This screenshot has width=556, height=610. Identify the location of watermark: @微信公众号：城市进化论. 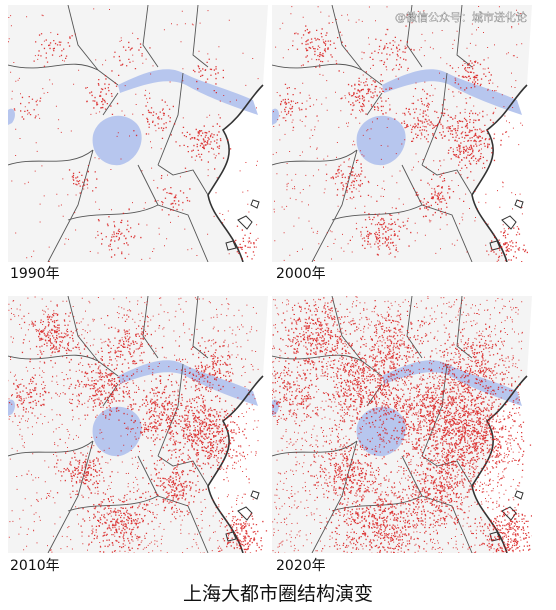
(461, 17).